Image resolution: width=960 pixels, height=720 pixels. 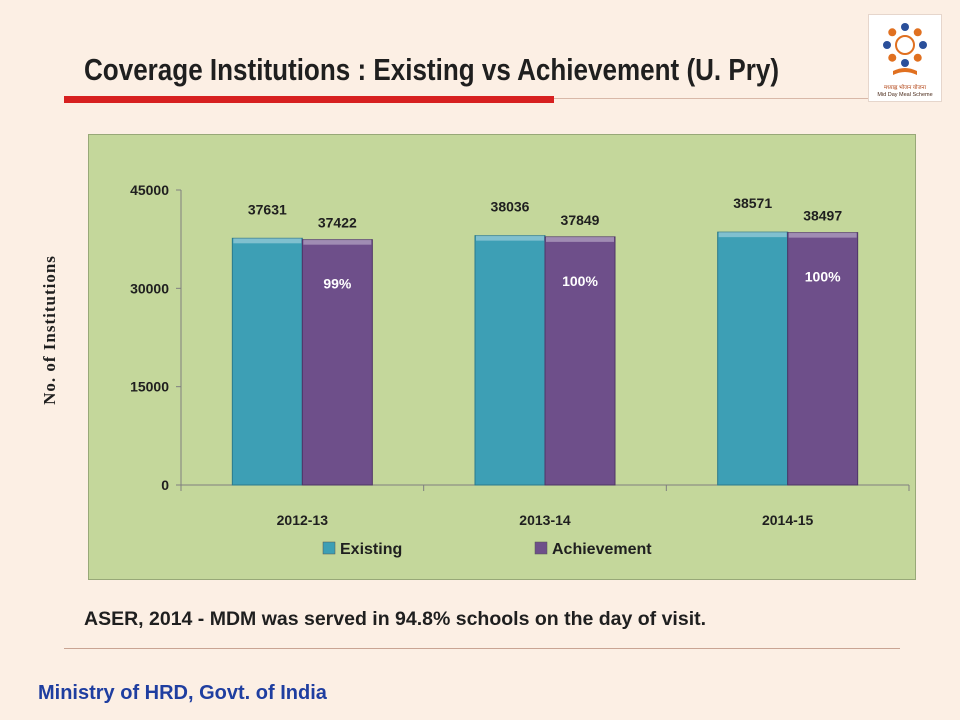 I want to click on legend-label-achievement: Achievement, so click(x=602, y=549).